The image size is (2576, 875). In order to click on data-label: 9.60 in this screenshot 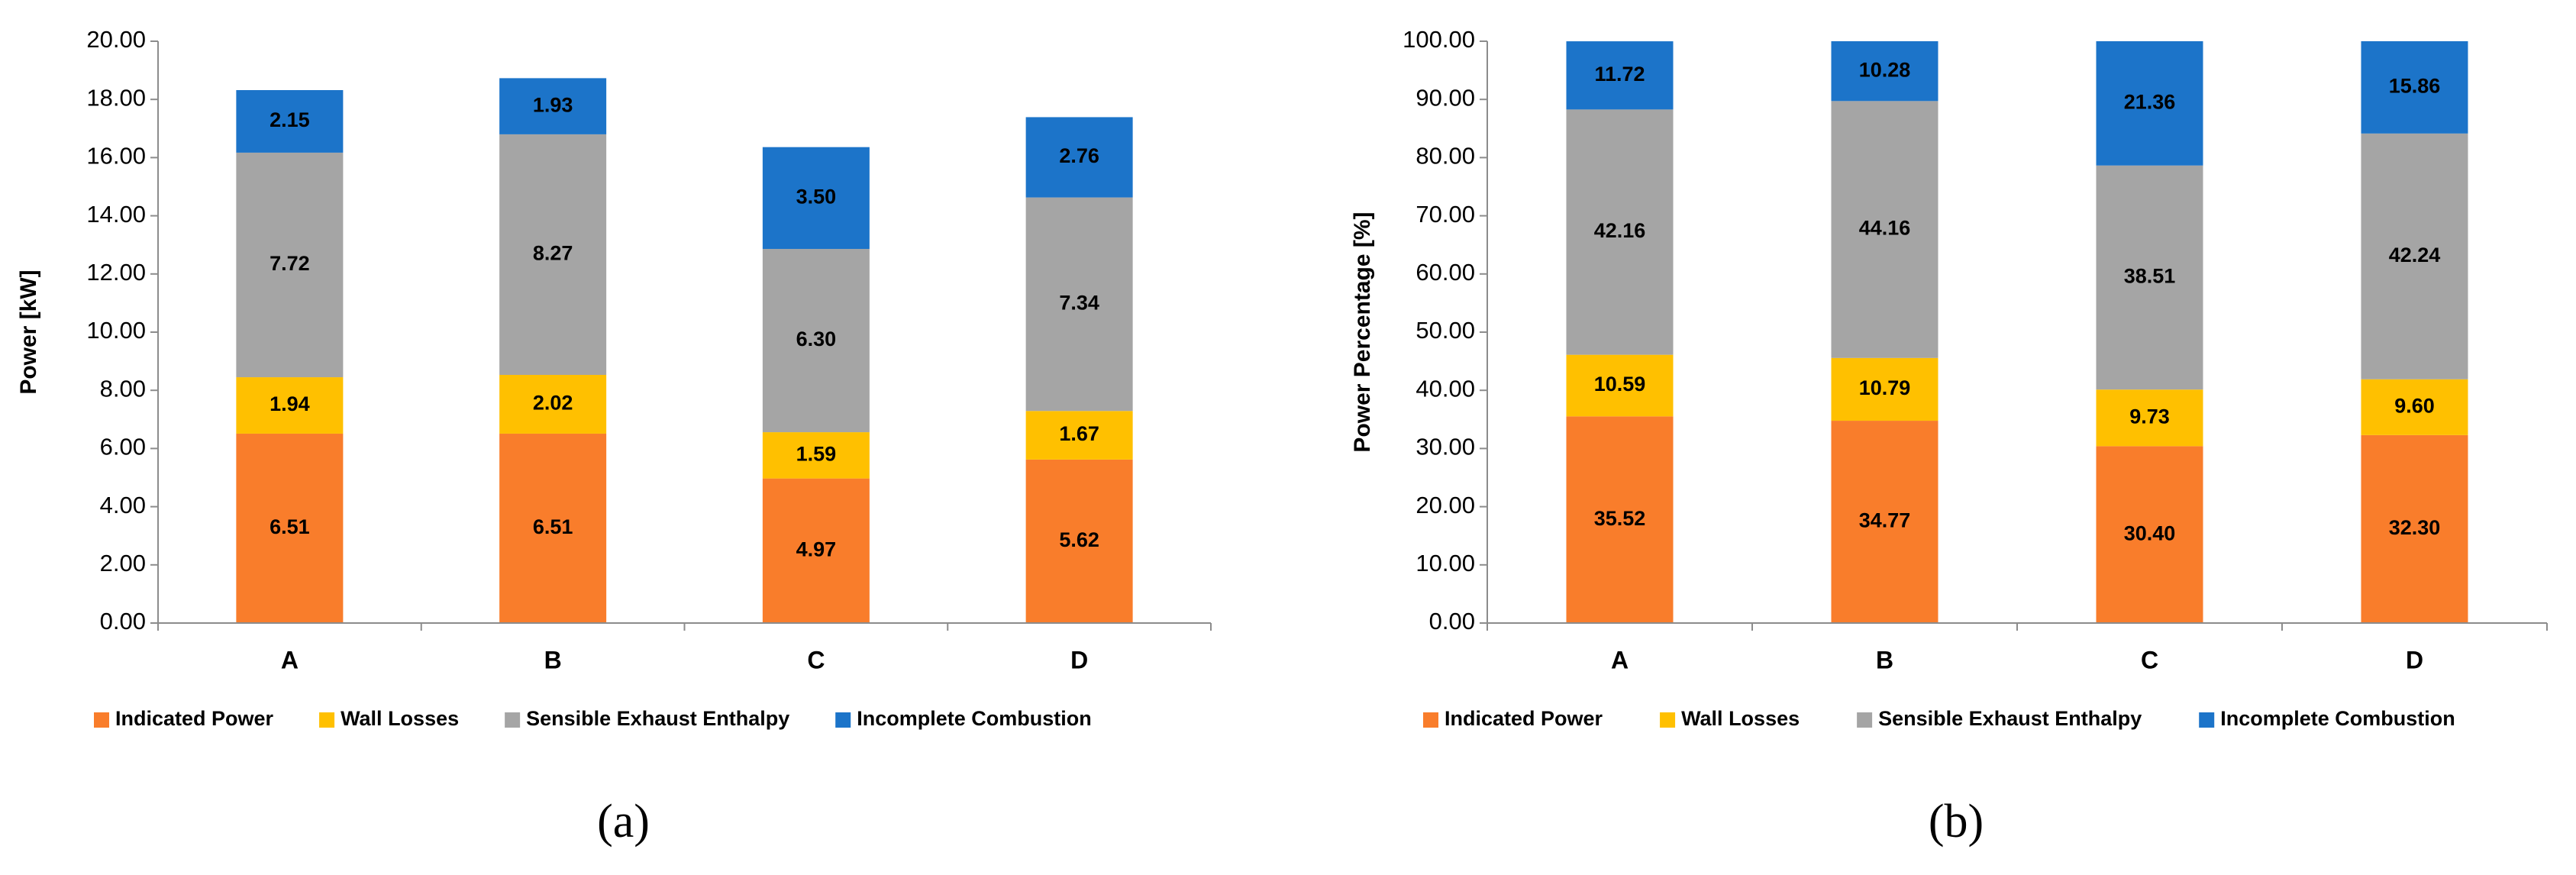, I will do `click(2414, 405)`.